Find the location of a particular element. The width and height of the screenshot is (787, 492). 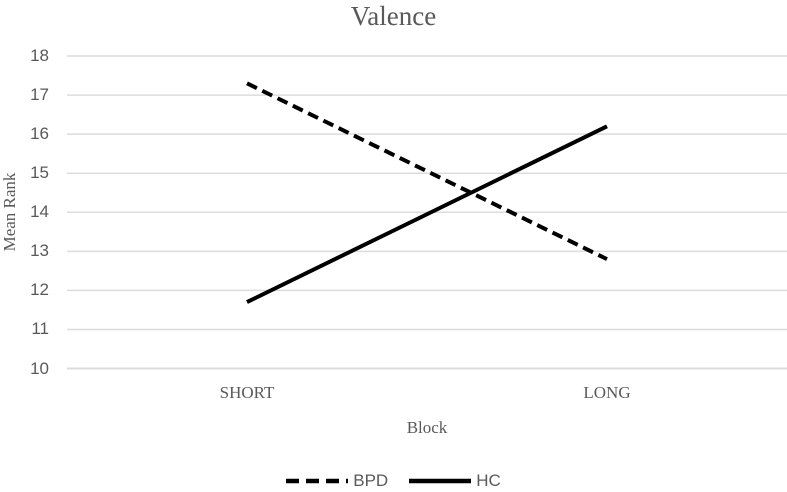

legend-item-hc: HC is located at coordinates (455, 481).